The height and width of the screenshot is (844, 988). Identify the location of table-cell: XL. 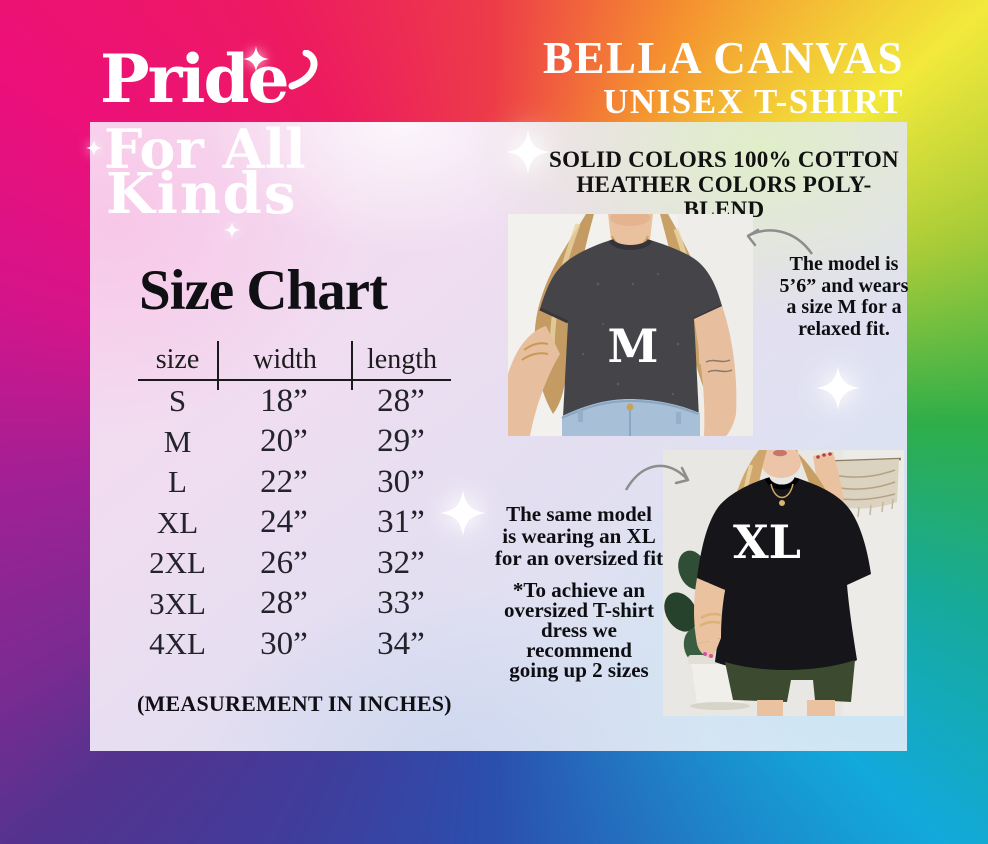
(177, 522).